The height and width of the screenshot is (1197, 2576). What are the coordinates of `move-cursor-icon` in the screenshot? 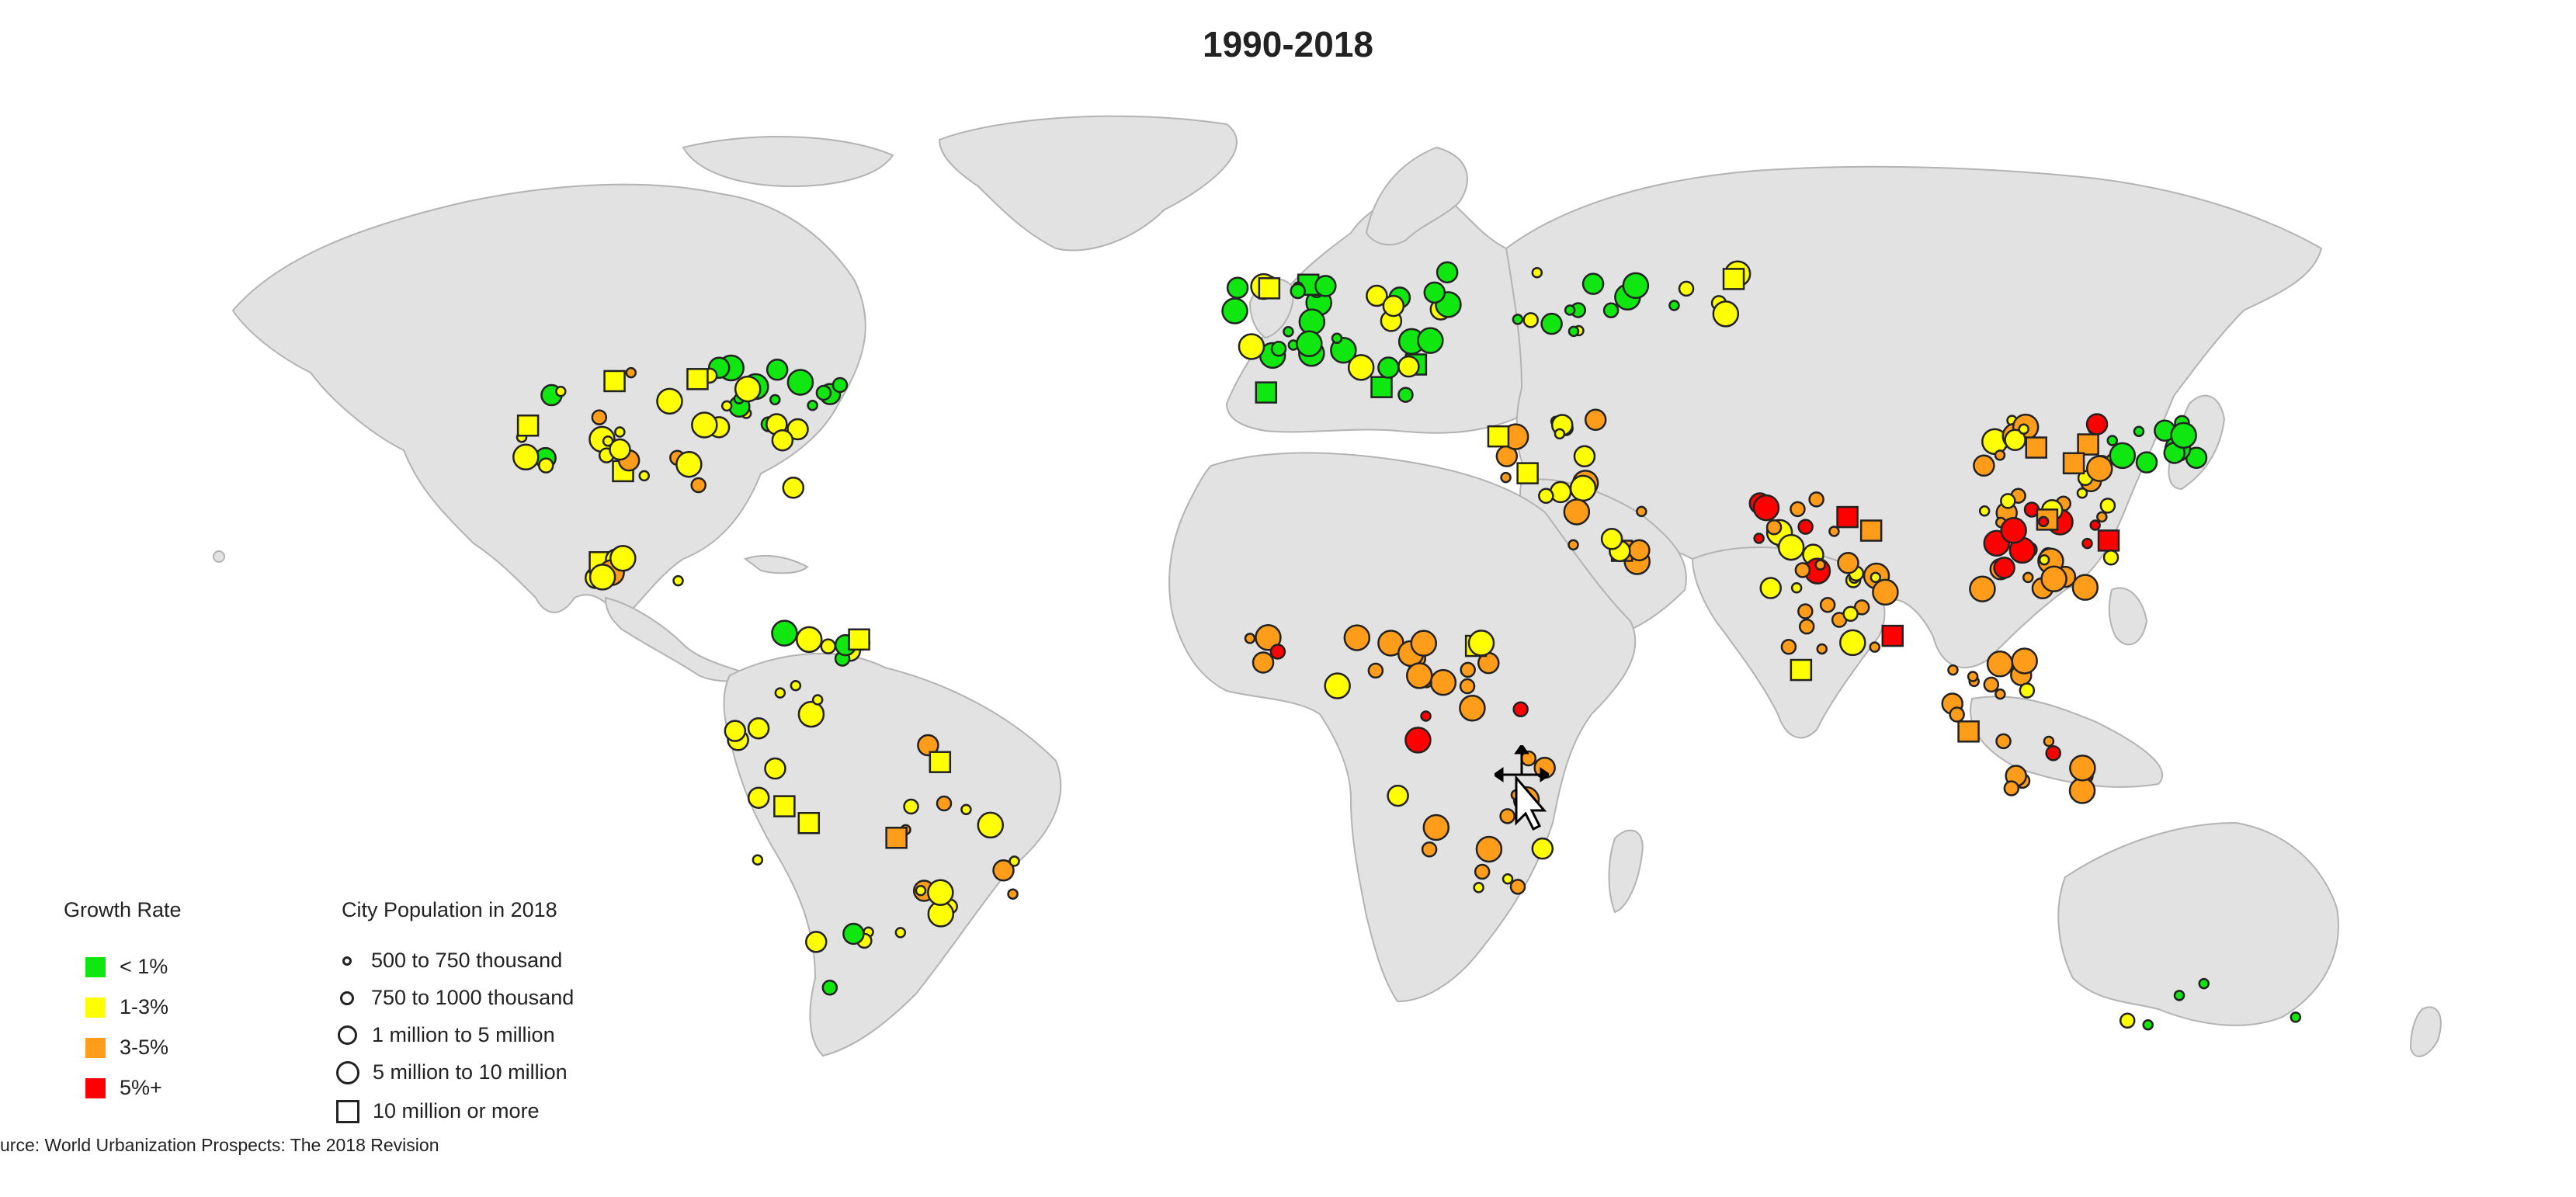 It's located at (1522, 788).